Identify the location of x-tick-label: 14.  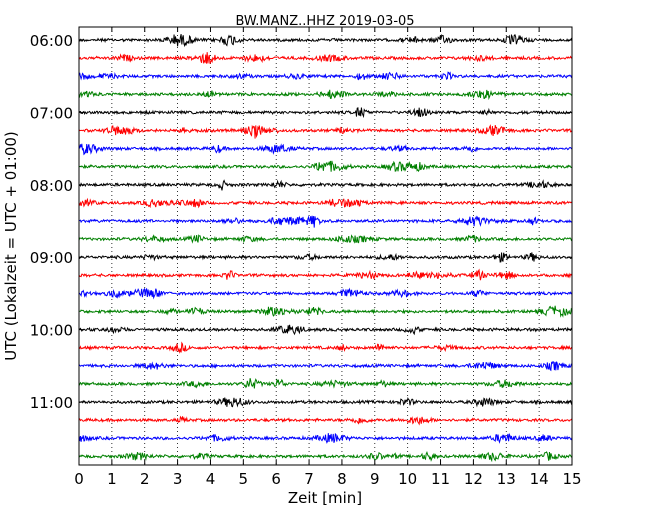
(539, 479).